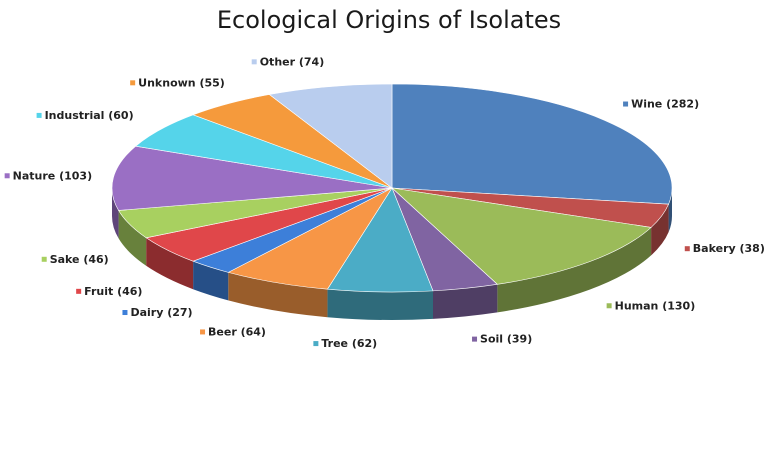  What do you see at coordinates (39, 115) in the screenshot?
I see `label-marker-industrial` at bounding box center [39, 115].